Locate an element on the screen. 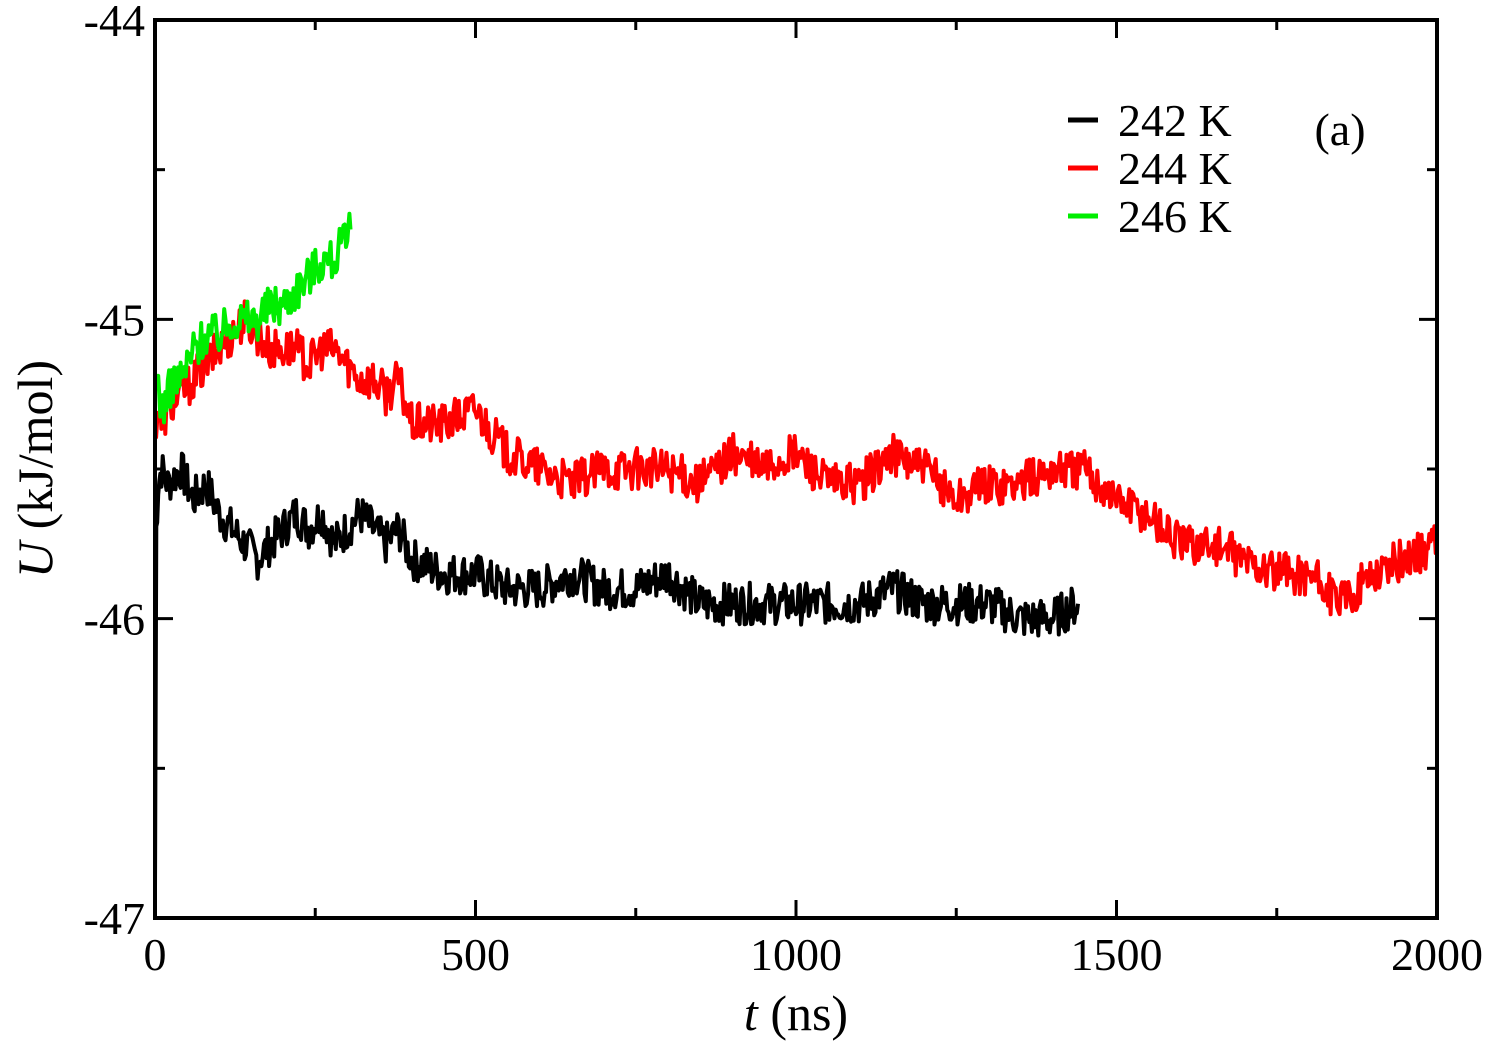  y-tick-label: -44 is located at coordinates (114, 23).